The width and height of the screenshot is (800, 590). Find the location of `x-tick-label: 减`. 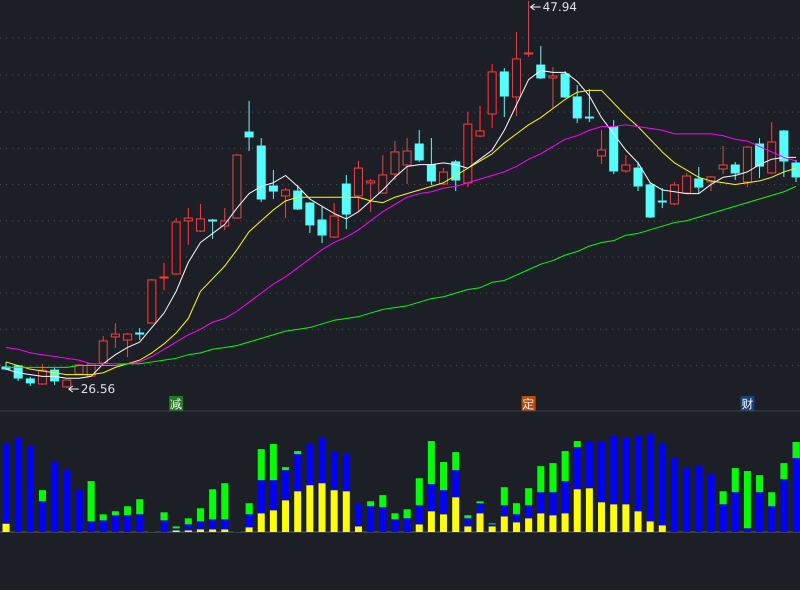

x-tick-label: 减 is located at coordinates (176, 404).